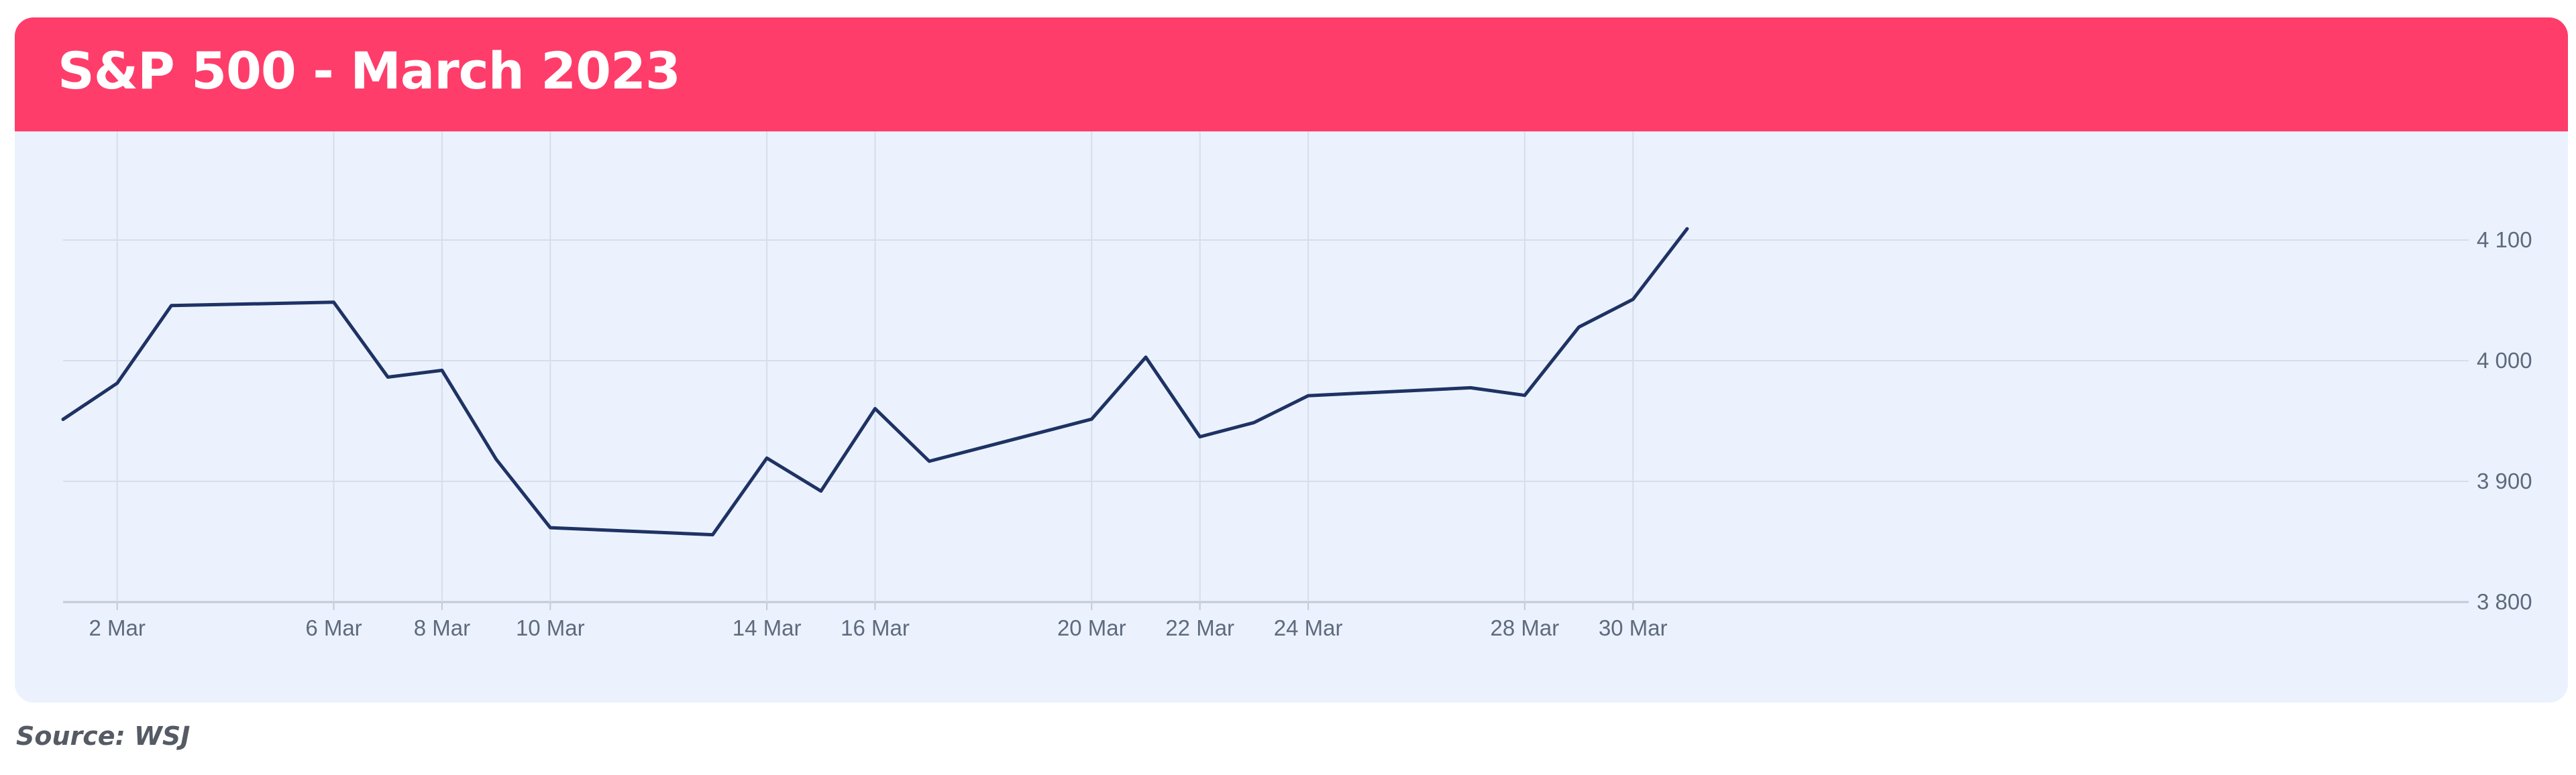 The image size is (2576, 775). I want to click on x-tick-label: 24 Mar, so click(1308, 627).